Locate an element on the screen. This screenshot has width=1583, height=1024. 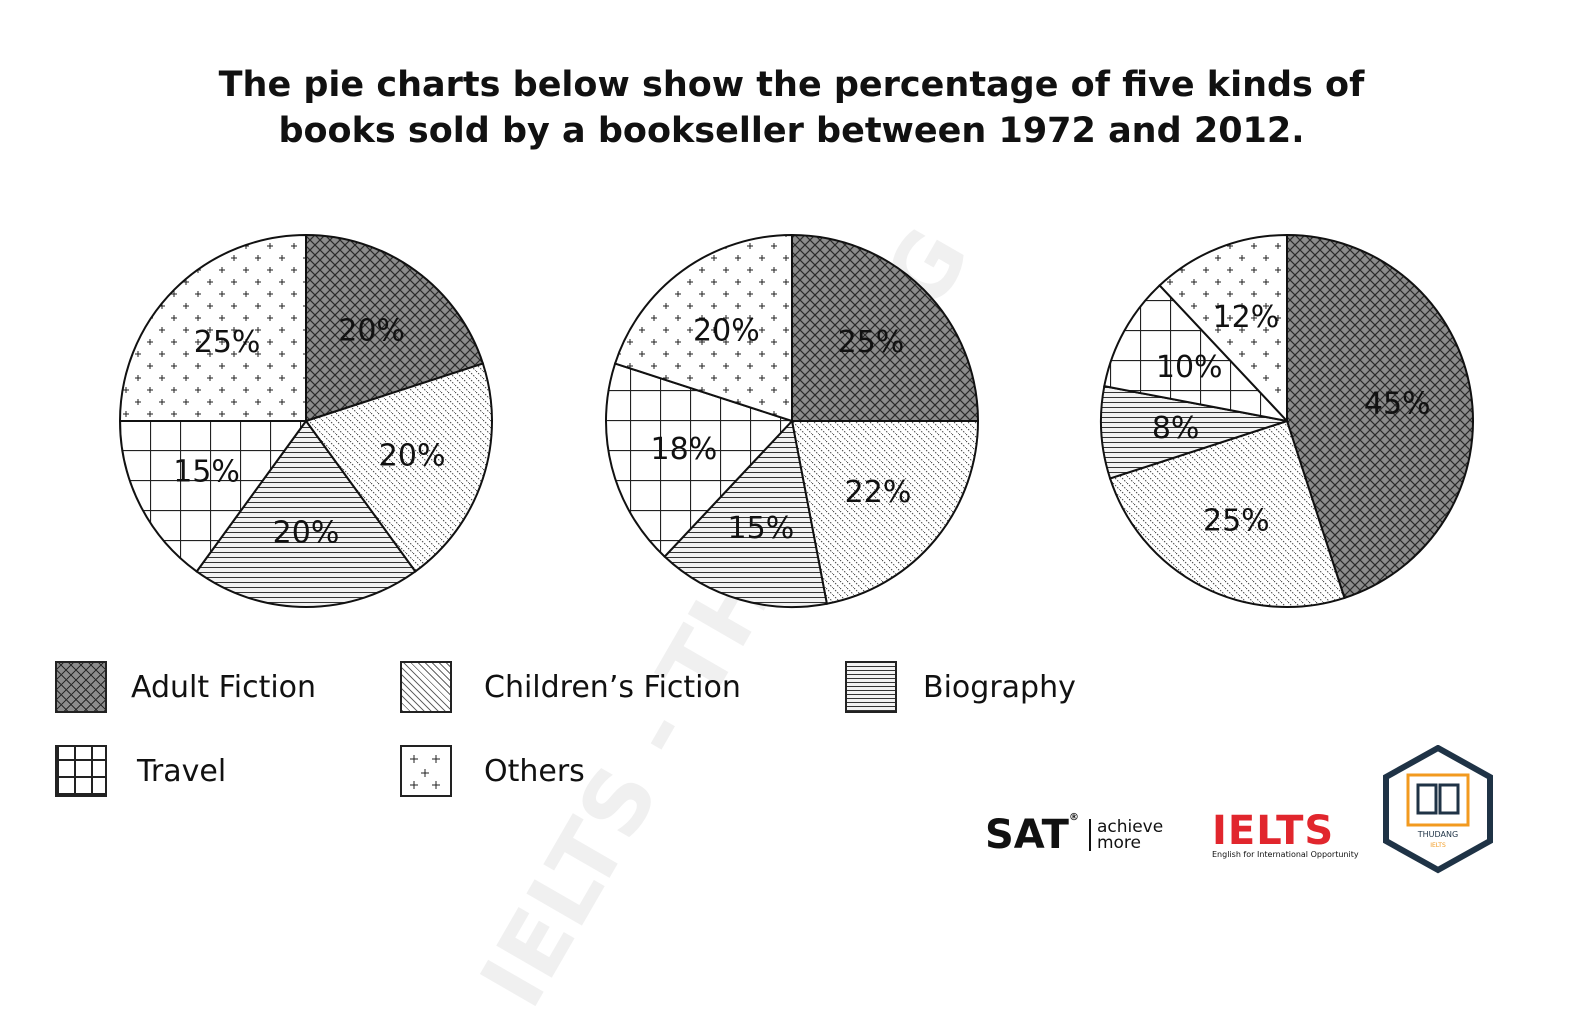
pie-2-slice-travel is located at coordinates (699, 460).